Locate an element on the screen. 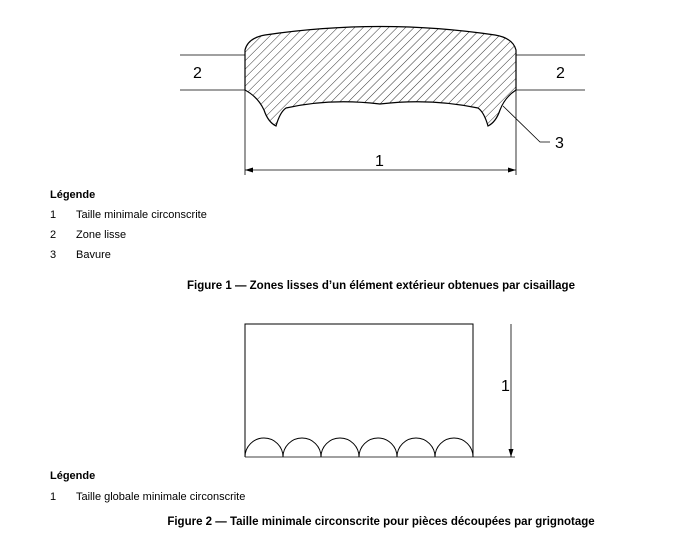 The width and height of the screenshot is (674, 554). arrow-down-icon is located at coordinates (511, 453).